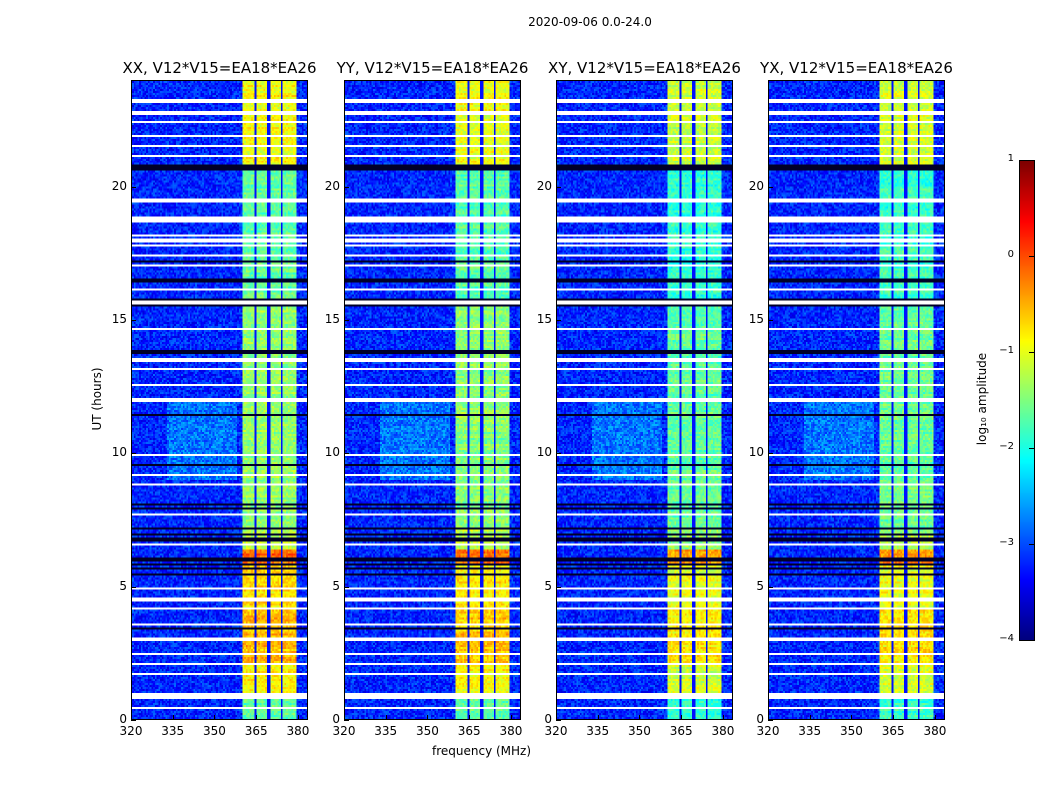 The height and width of the screenshot is (800, 1050). Describe the element at coordinates (590, 22) in the screenshot. I see `figure-title: 2020-09-06 0.0-24.0` at that location.